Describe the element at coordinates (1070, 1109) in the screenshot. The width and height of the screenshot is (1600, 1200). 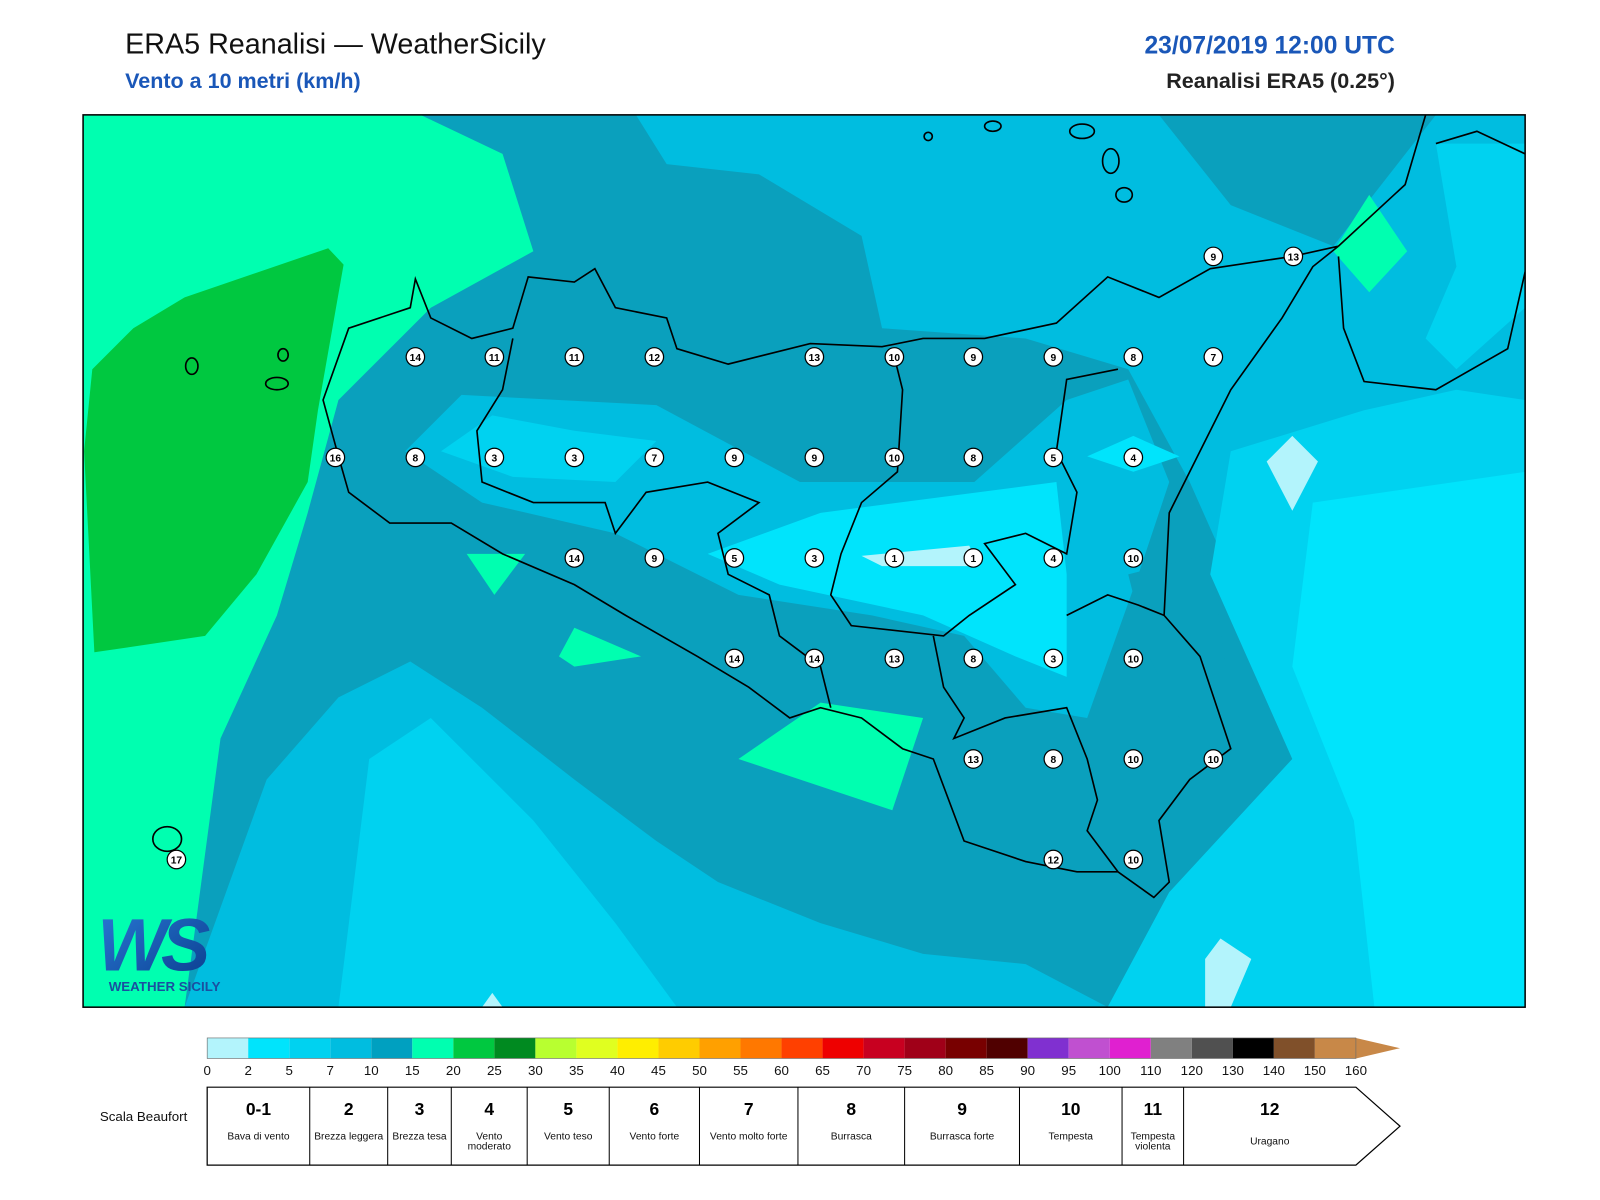
I see `beaufort-force: 10` at that location.